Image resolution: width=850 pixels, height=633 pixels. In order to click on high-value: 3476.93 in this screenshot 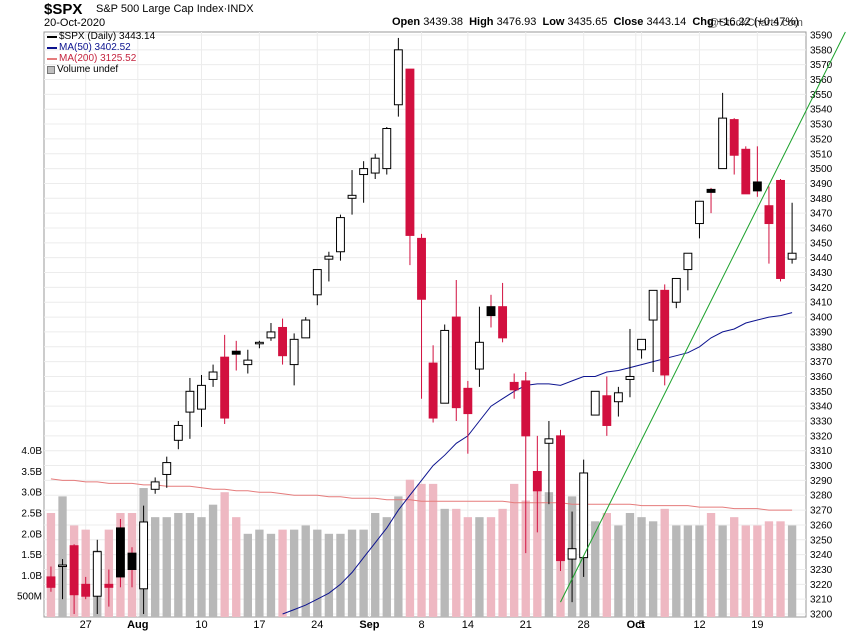, I will do `click(516, 22)`.